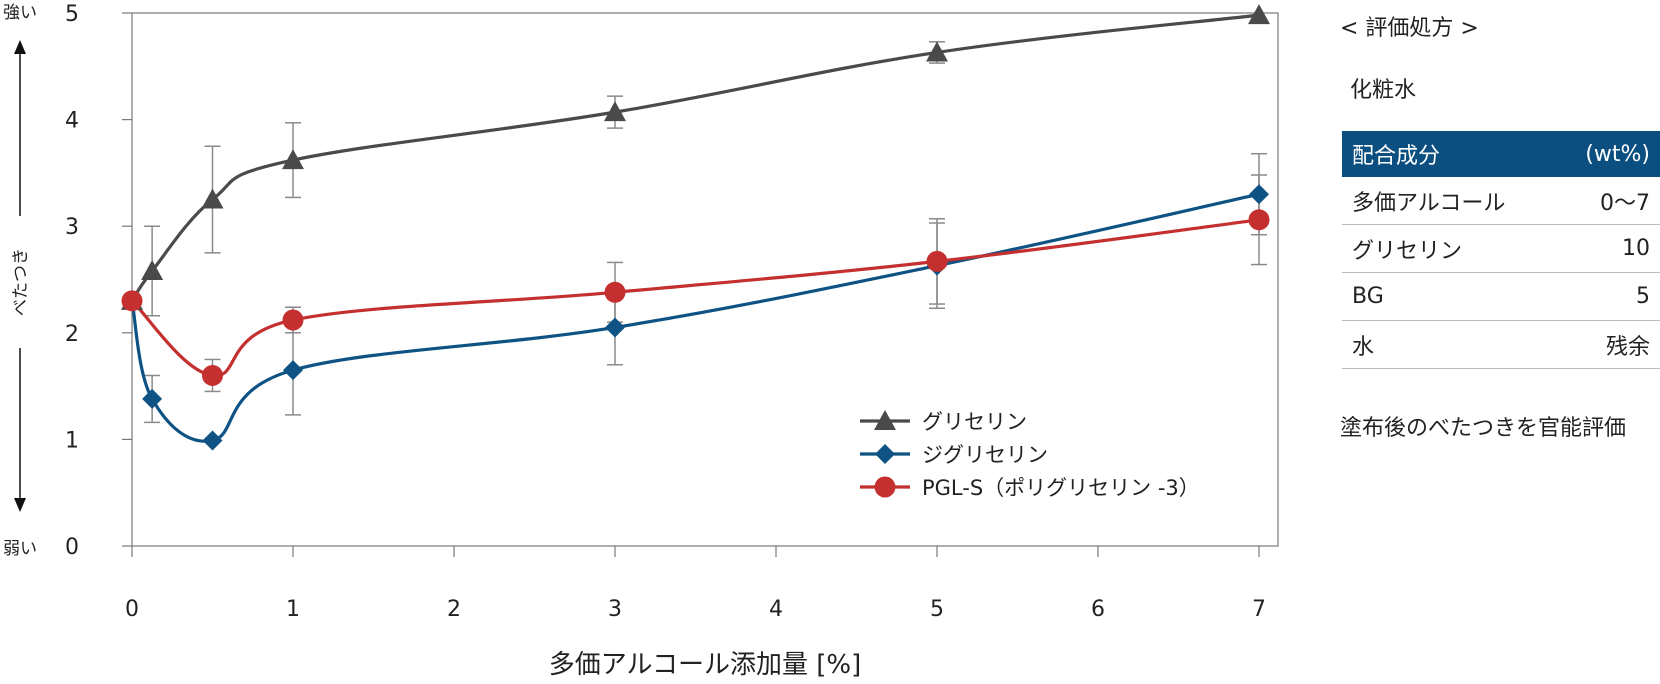 This screenshot has height=684, width=1660. Describe the element at coordinates (985, 455) in the screenshot. I see `legend-label: ジグリセリン` at that location.